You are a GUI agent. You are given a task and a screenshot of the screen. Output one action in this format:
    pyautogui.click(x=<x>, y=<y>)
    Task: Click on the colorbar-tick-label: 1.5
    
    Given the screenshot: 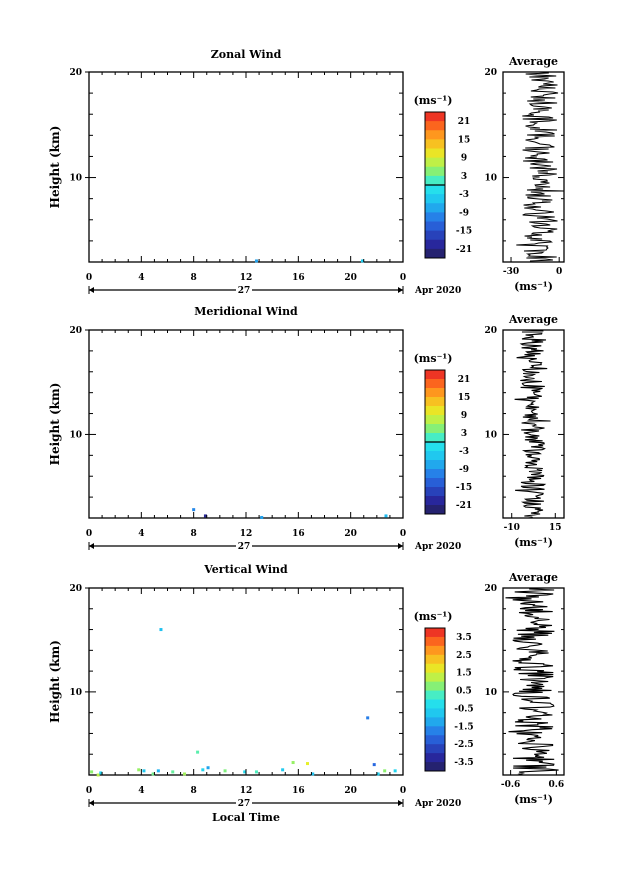 What is the action you would take?
    pyautogui.click(x=464, y=674)
    